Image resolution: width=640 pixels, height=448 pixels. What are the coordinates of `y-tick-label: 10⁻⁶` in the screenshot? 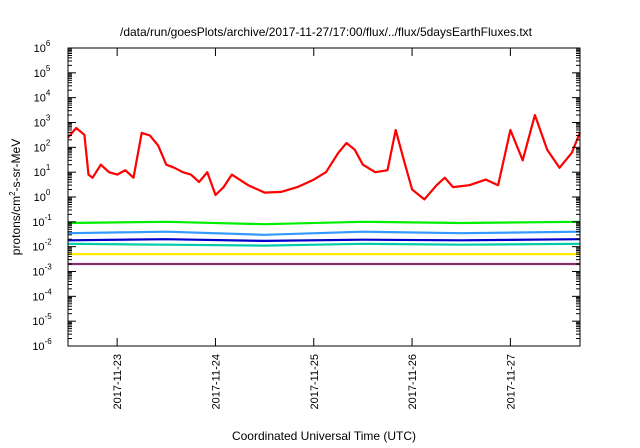 It's located at (42, 345).